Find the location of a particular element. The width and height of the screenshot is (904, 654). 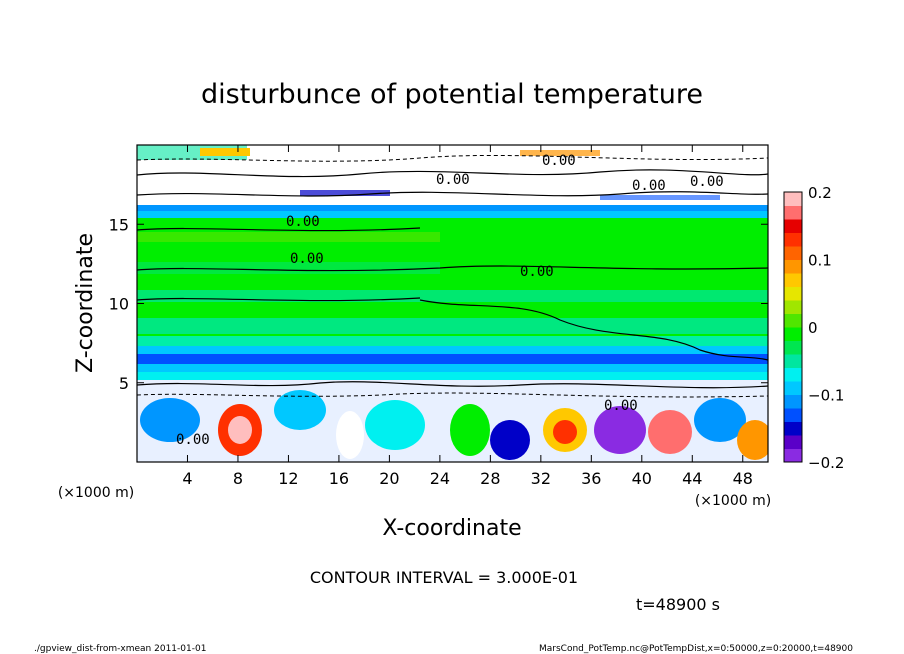

x-tick-label: 4 is located at coordinates (187, 478).